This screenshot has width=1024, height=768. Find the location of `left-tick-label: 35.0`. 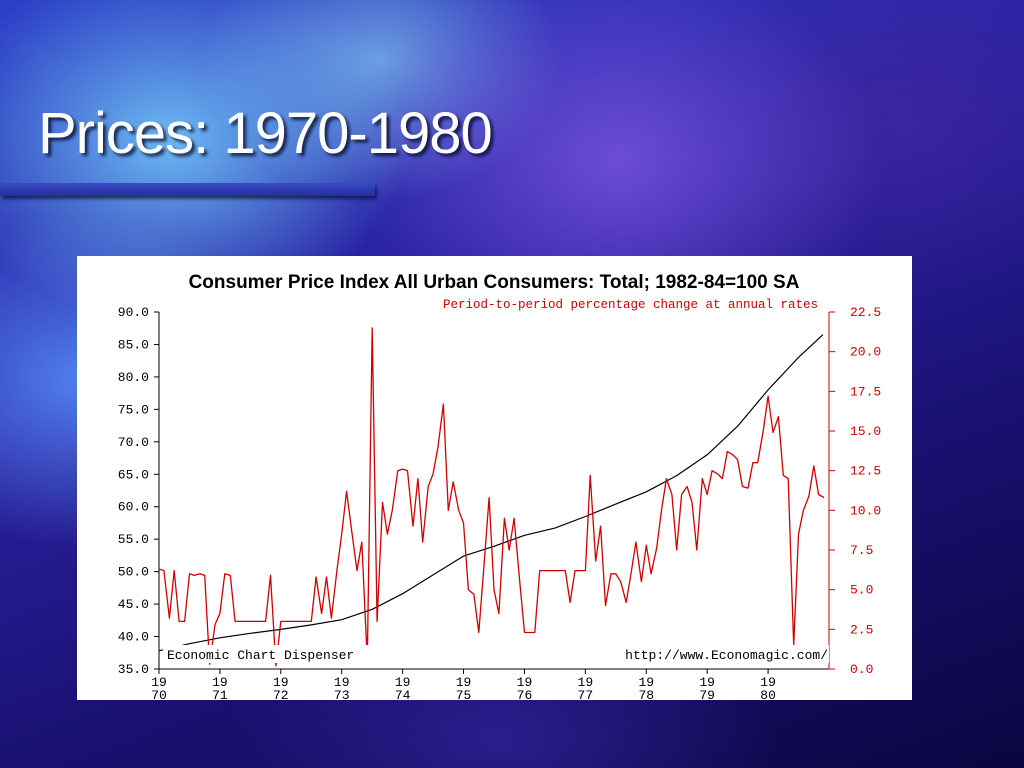

left-tick-label: 35.0 is located at coordinates (133, 669).